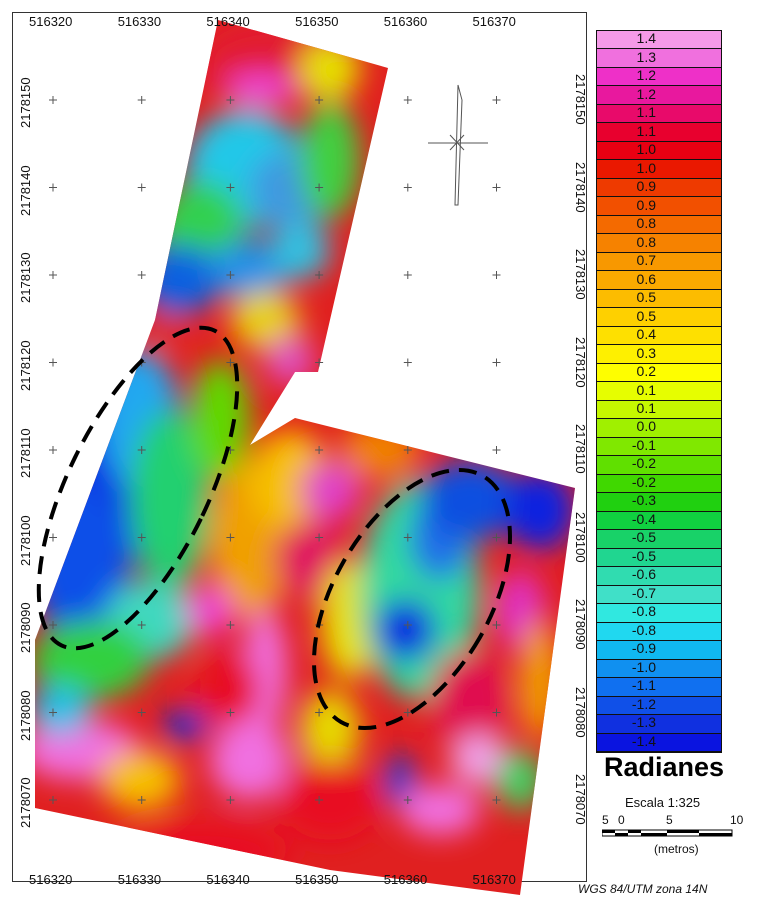 Image resolution: width=759 pixels, height=900 pixels. What do you see at coordinates (580, 712) in the screenshot?
I see `y-tick-label-right: 2178080` at bounding box center [580, 712].